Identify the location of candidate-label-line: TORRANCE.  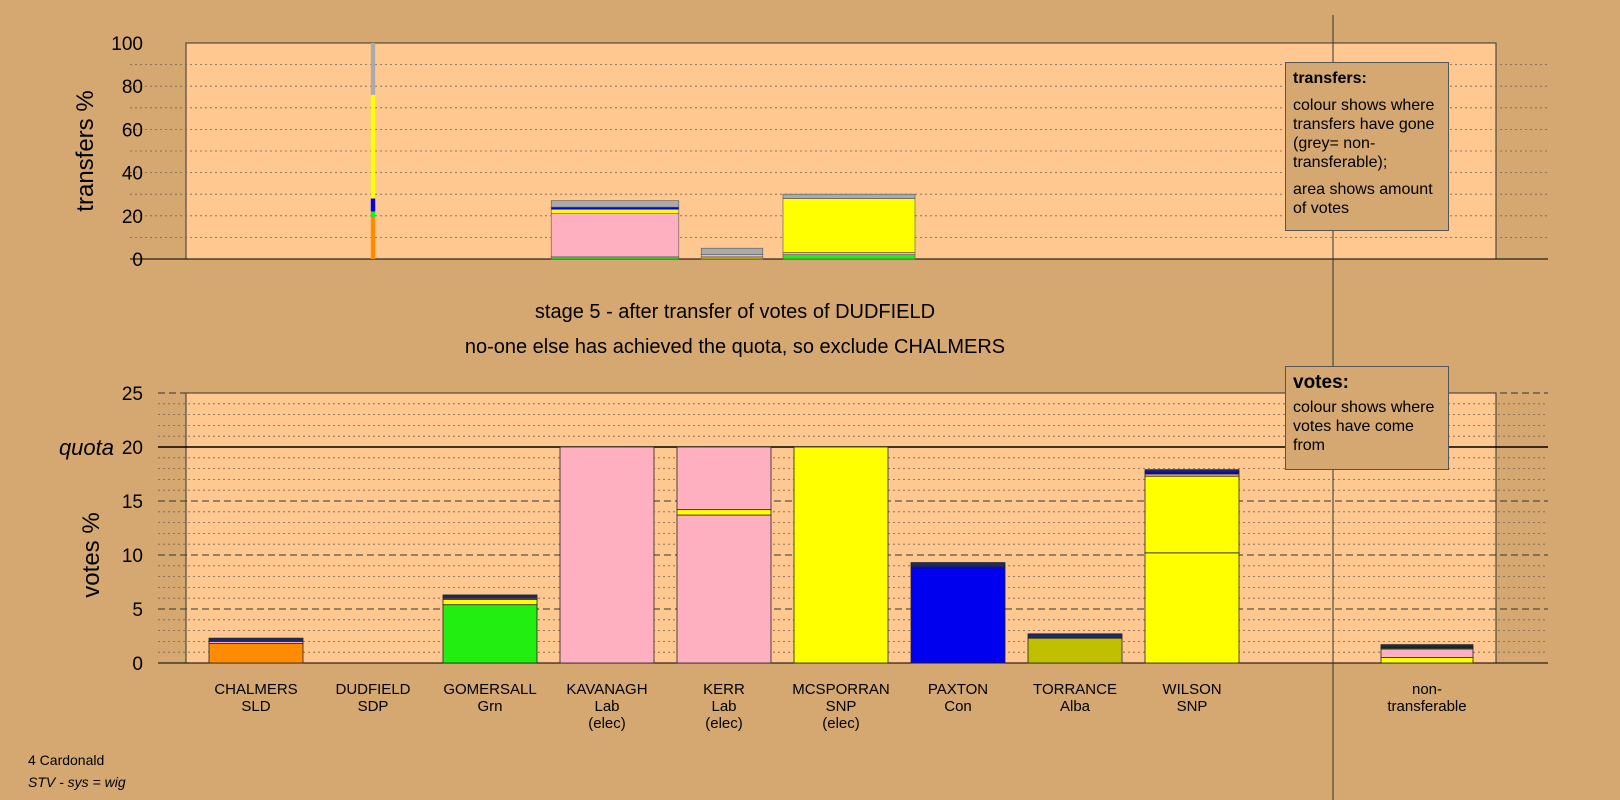
(1075, 689).